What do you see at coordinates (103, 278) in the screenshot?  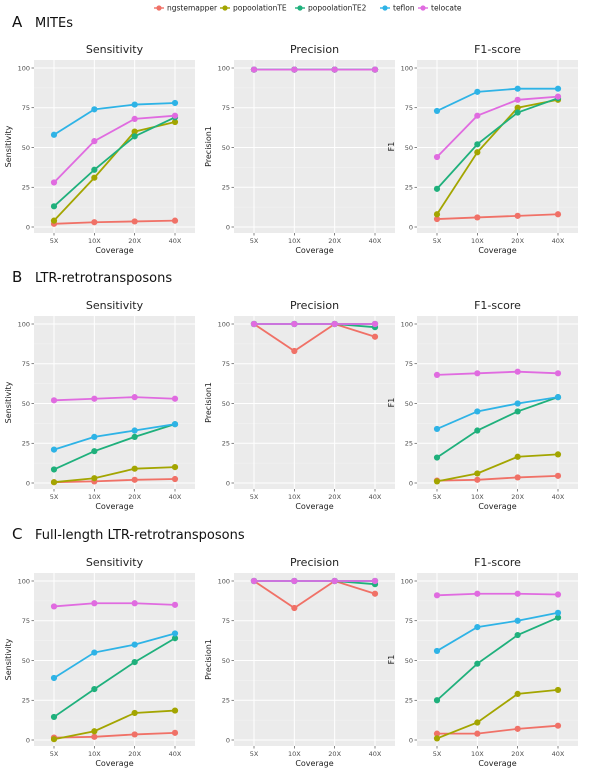 I see `section-title: LTR-retrotransposons` at bounding box center [103, 278].